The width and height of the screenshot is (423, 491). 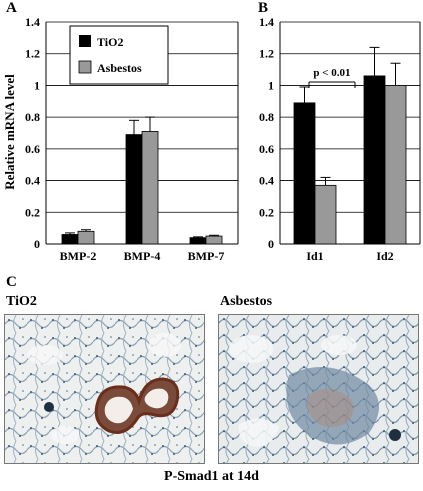 I want to click on y-tick-label-1-4: 0.8, so click(x=266, y=117).